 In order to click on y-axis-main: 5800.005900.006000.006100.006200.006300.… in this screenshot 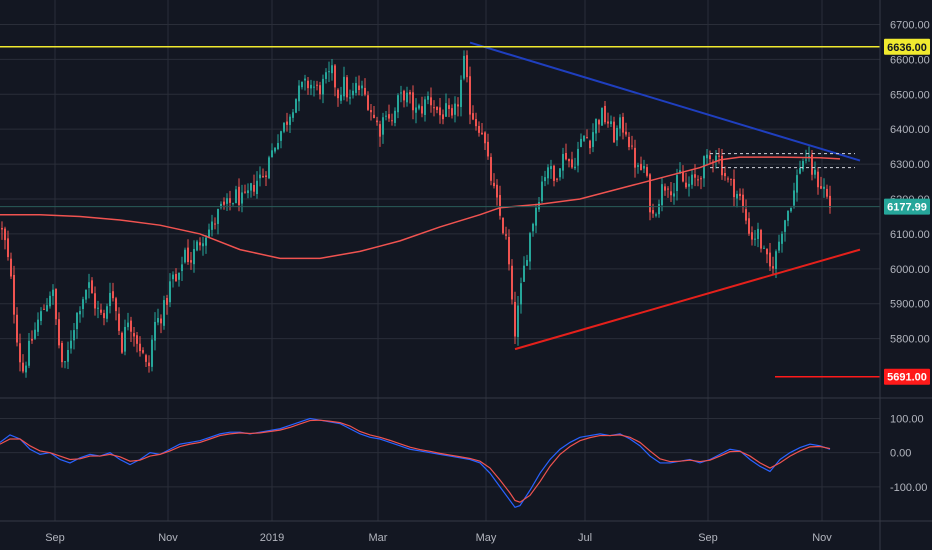, I will do `click(910, 182)`.